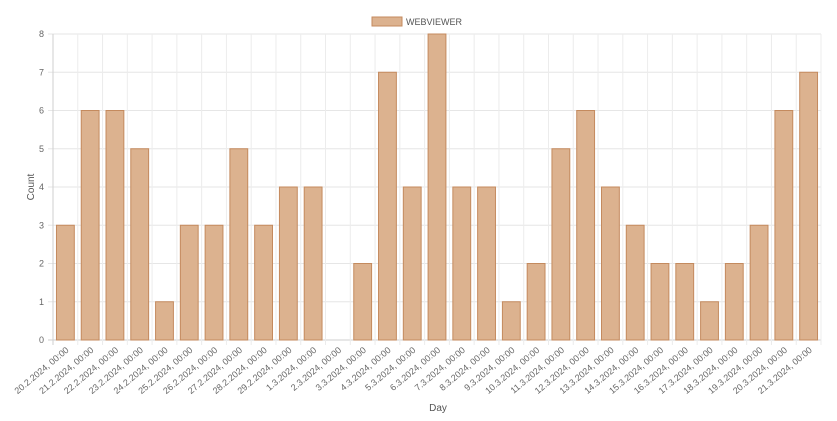  Describe the element at coordinates (41, 225) in the screenshot. I see `y-tick-label: 3` at that location.